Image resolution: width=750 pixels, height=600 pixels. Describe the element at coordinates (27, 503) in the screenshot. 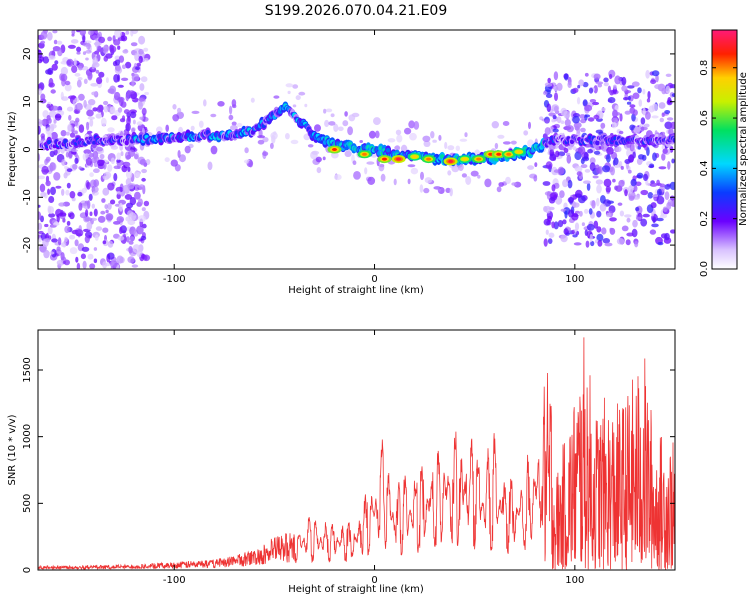

I see `y-tick-label: 500` at that location.